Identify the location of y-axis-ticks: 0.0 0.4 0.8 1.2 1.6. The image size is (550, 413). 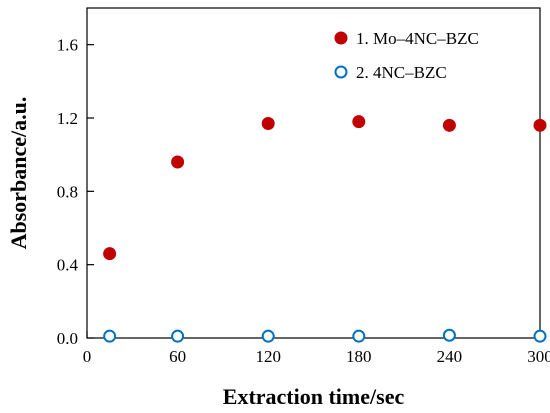
(75, 192).